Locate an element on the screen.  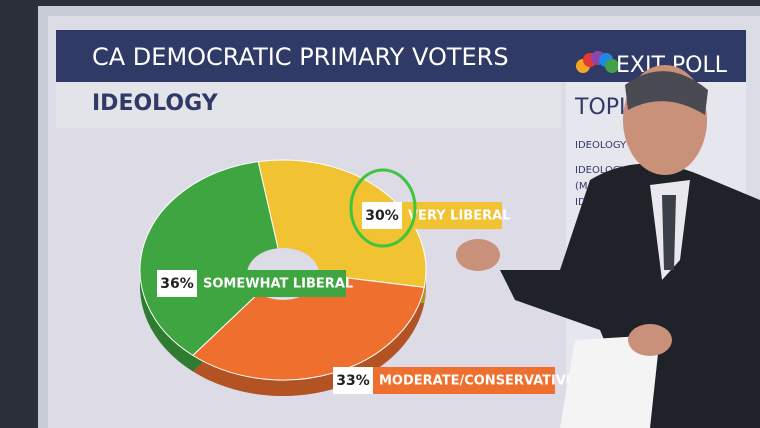
value-label: 30% is located at coordinates (382, 216).